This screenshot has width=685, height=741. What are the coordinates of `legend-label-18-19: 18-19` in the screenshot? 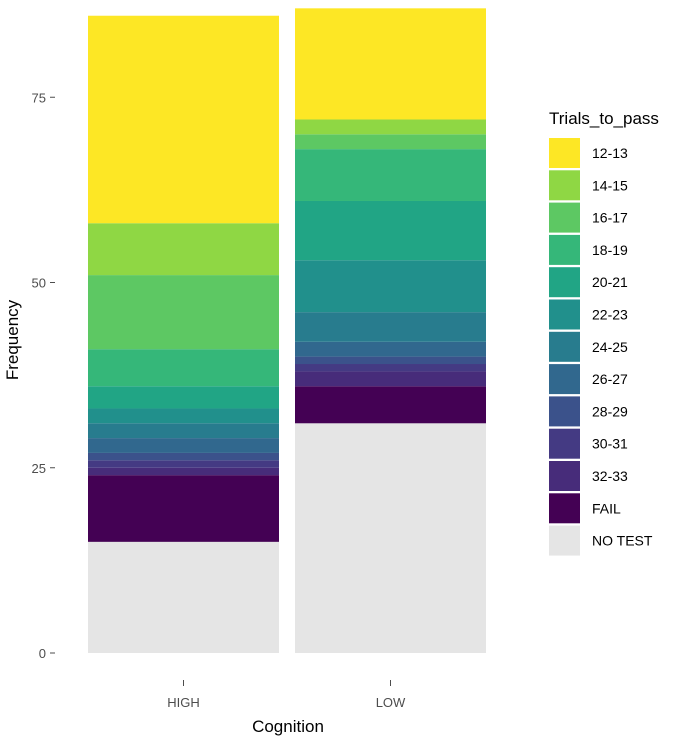 It's located at (610, 250).